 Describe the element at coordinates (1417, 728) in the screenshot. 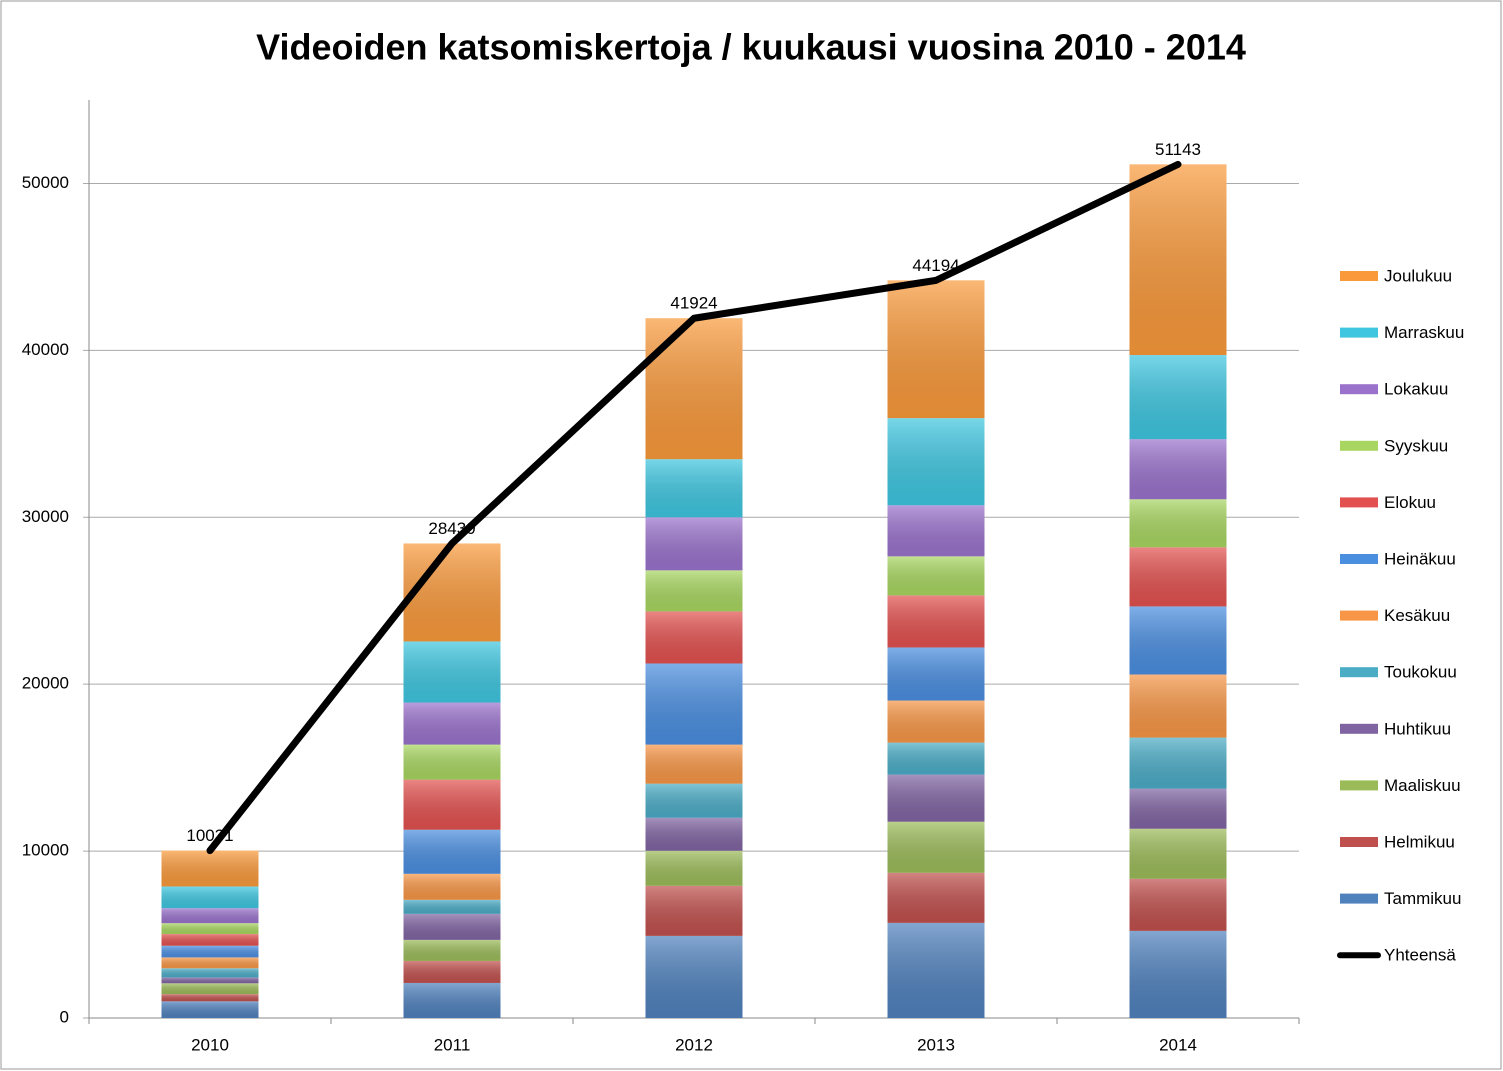

I see `legend-label: Huhtikuu` at that location.